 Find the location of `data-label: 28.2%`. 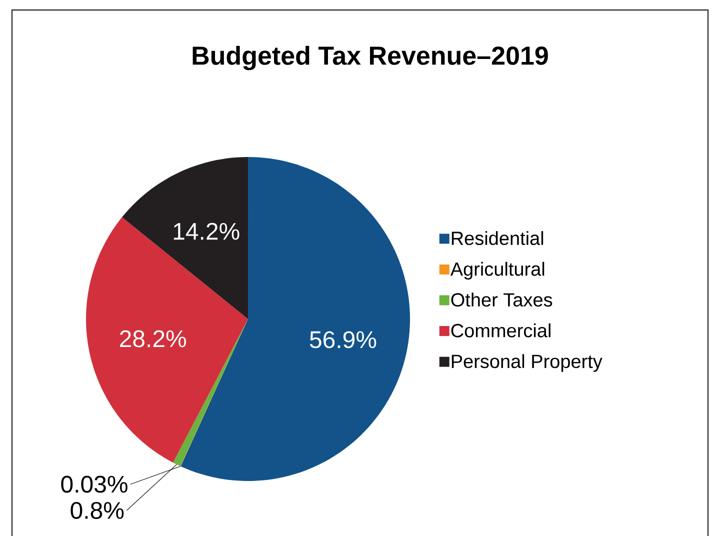

data-label: 28.2% is located at coordinates (153, 339).